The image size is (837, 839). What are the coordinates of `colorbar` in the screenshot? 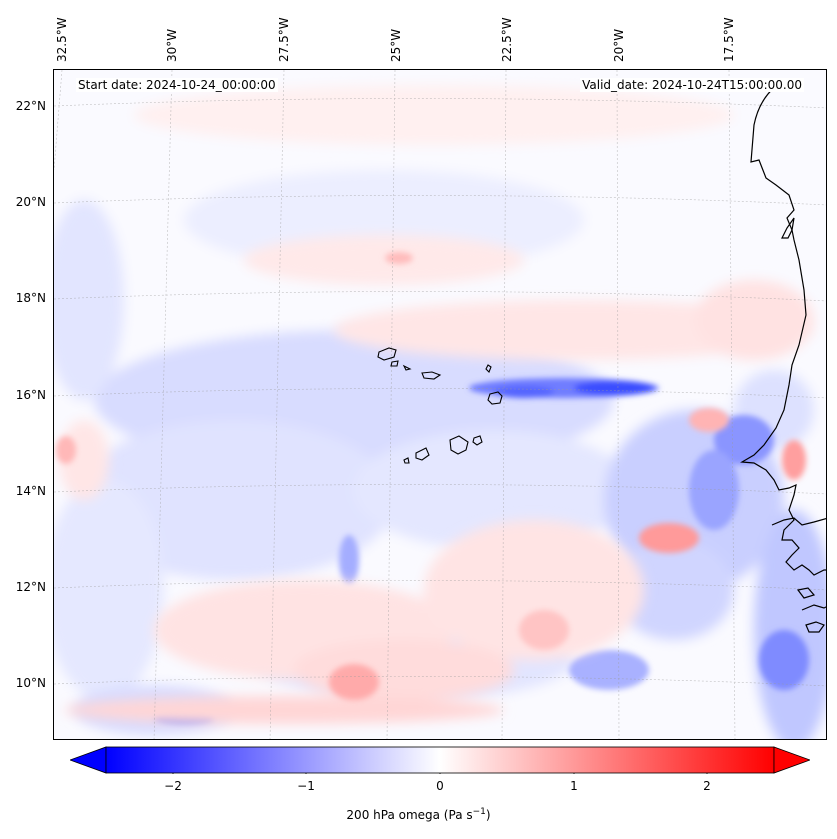 It's located at (440, 760).